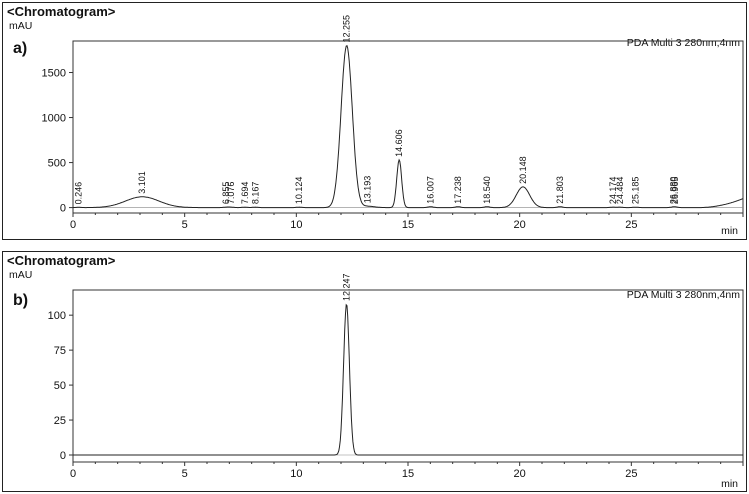 This screenshot has width=749, height=494. I want to click on peak-label: 26.965, so click(675, 191).